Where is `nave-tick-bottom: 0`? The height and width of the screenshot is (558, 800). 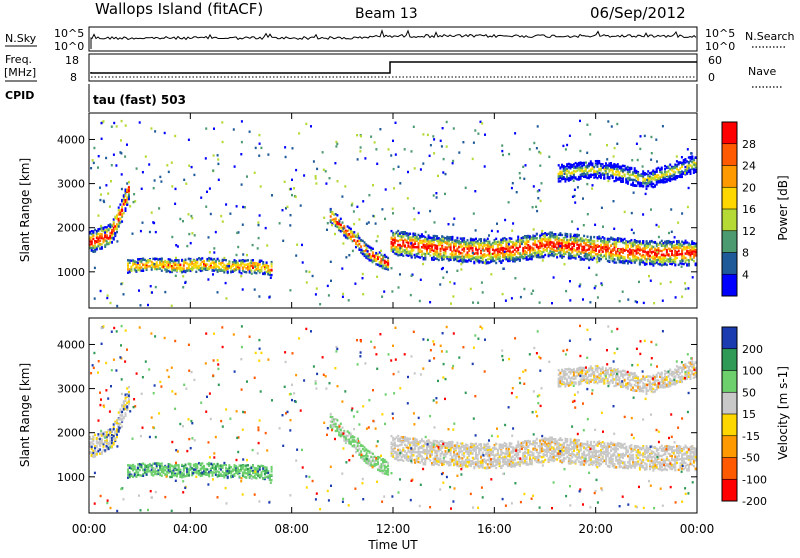
nave-tick-bottom: 0 is located at coordinates (711, 77).